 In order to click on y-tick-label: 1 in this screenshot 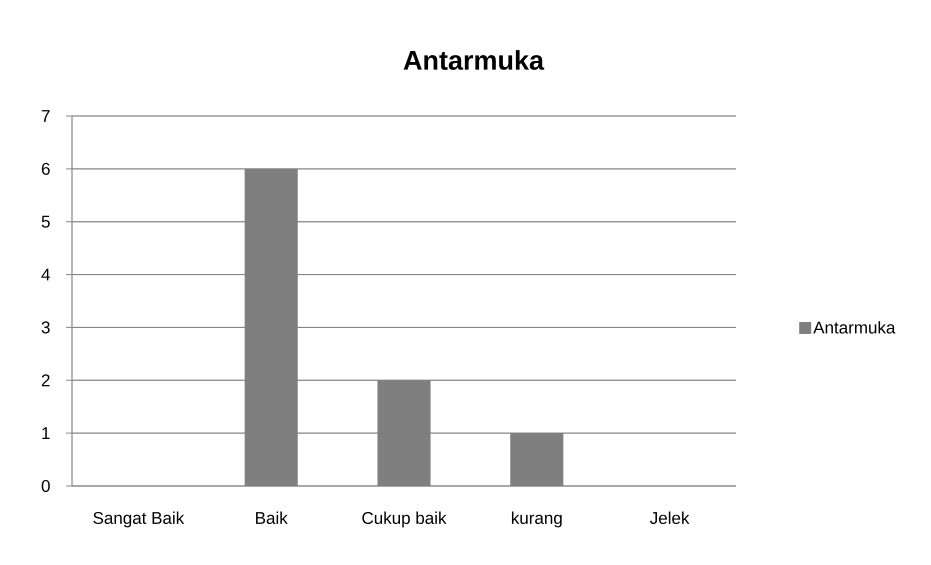, I will do `click(46, 433)`.